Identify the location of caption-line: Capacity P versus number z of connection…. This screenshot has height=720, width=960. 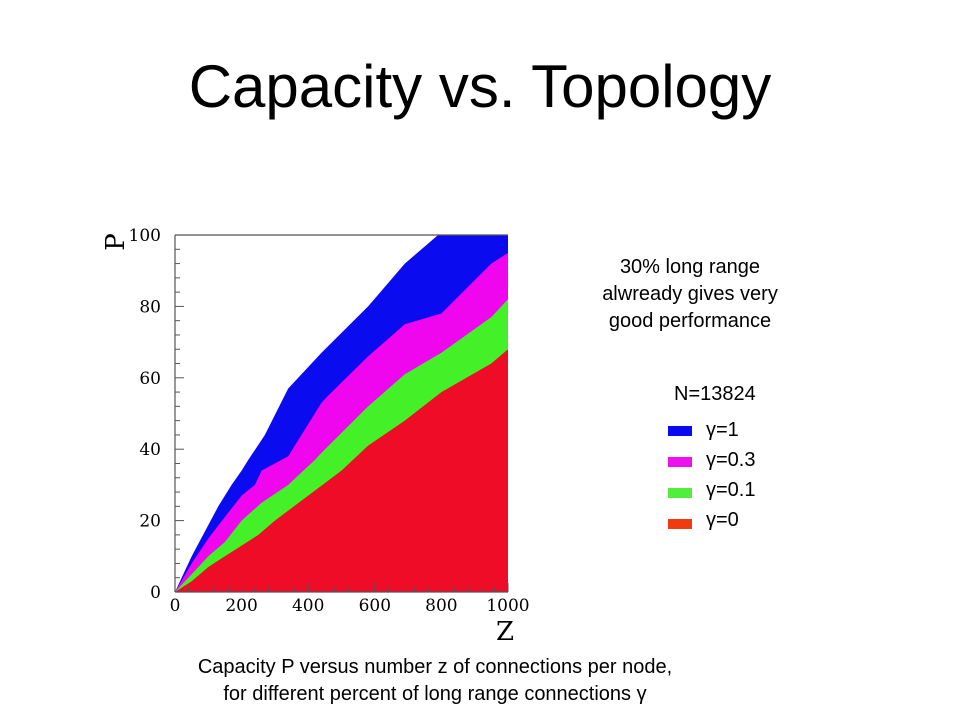
(435, 667).